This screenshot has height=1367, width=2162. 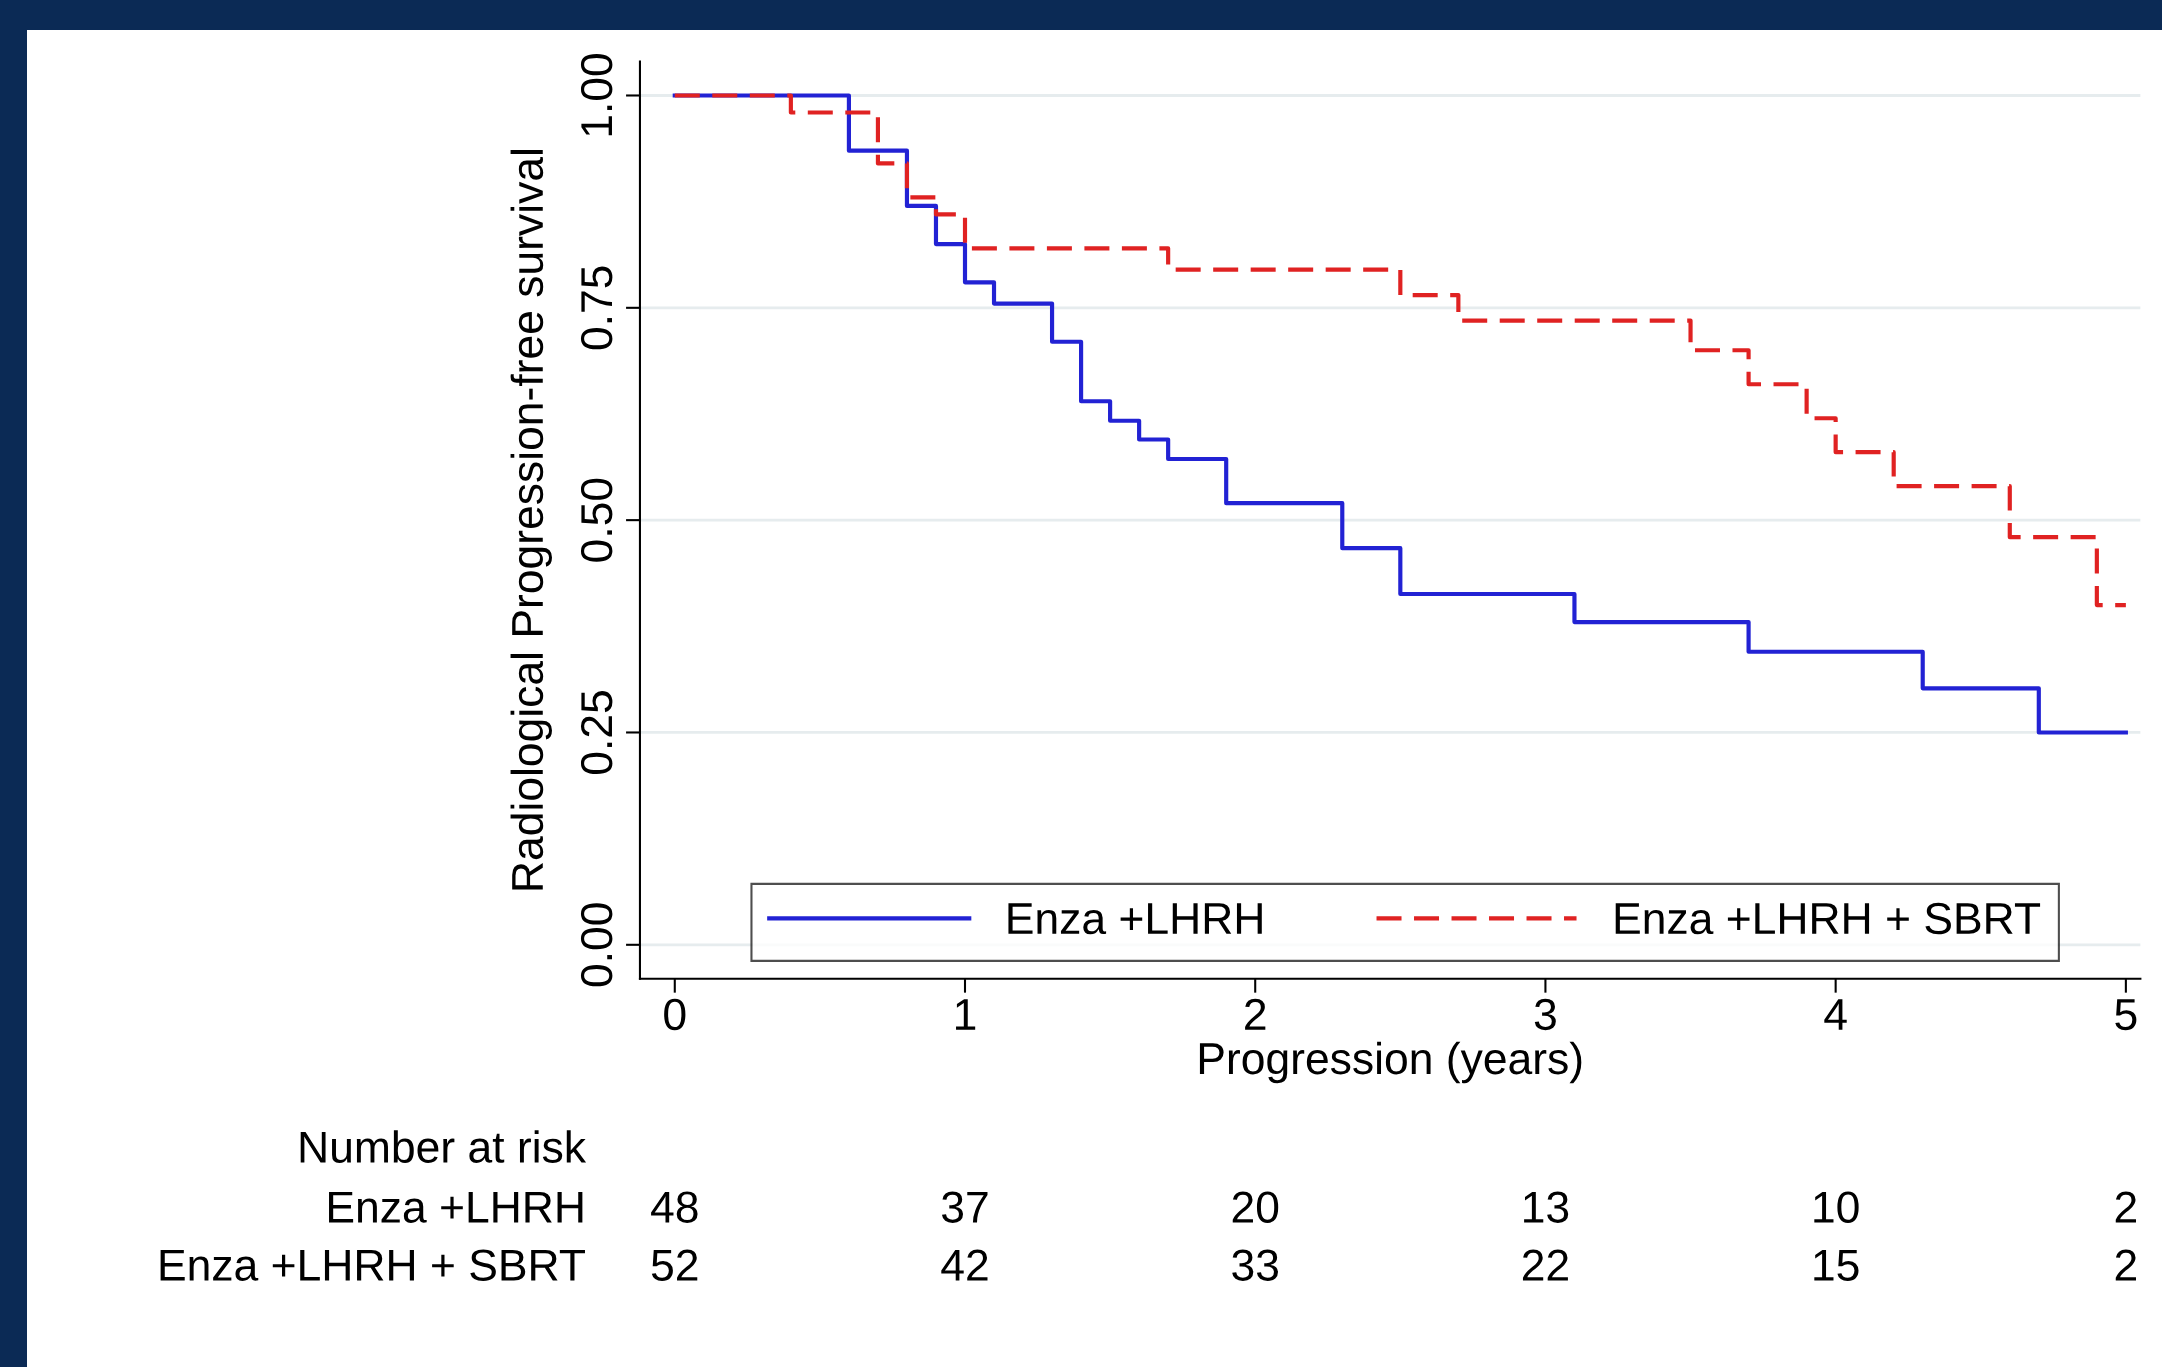 What do you see at coordinates (2126, 1015) in the screenshot?
I see `x-tick-label: 5` at bounding box center [2126, 1015].